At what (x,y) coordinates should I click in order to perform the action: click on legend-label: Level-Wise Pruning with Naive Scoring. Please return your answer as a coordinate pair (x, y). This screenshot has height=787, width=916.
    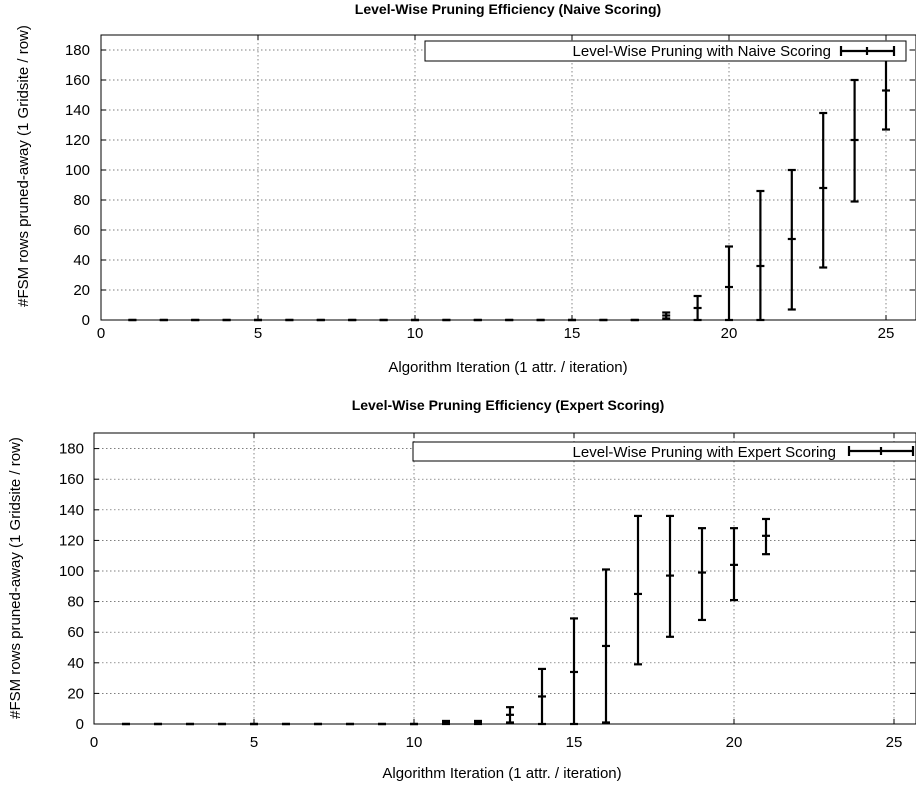
    Looking at the image, I should click on (702, 51).